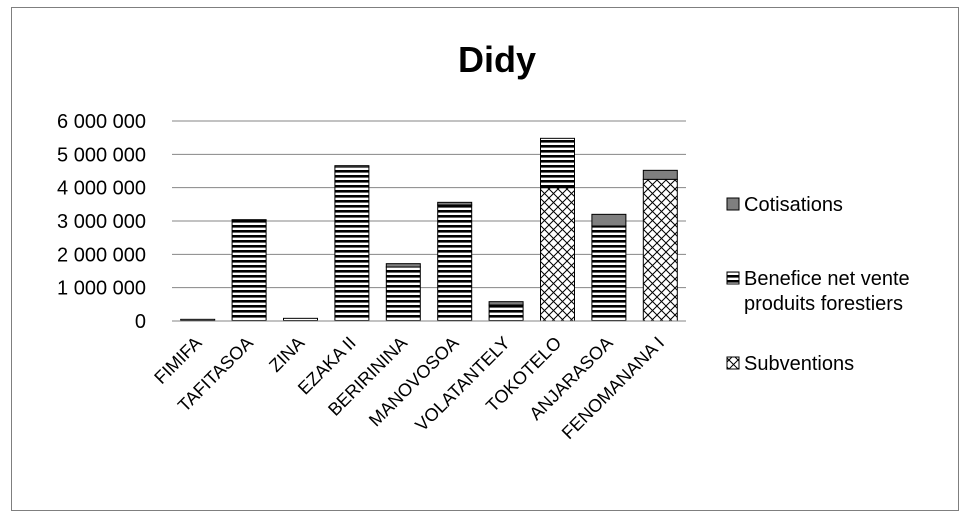 The height and width of the screenshot is (514, 963). Describe the element at coordinates (497, 59) in the screenshot. I see `chart-title: Didy` at that location.